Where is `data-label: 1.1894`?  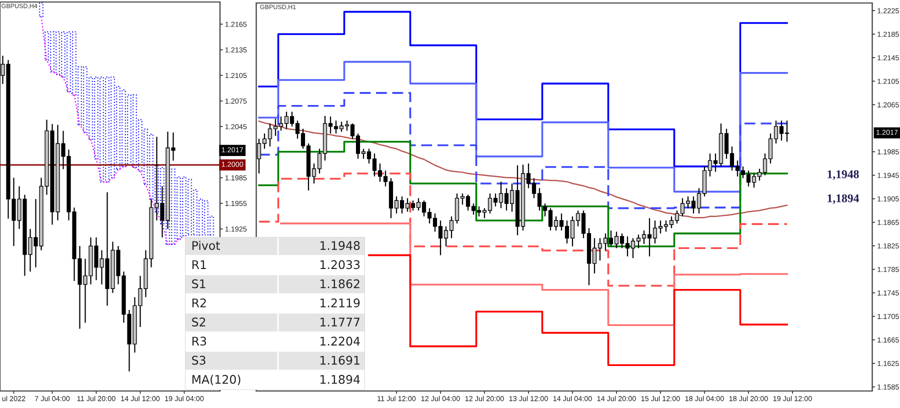 data-label: 1.1894 is located at coordinates (340, 379).